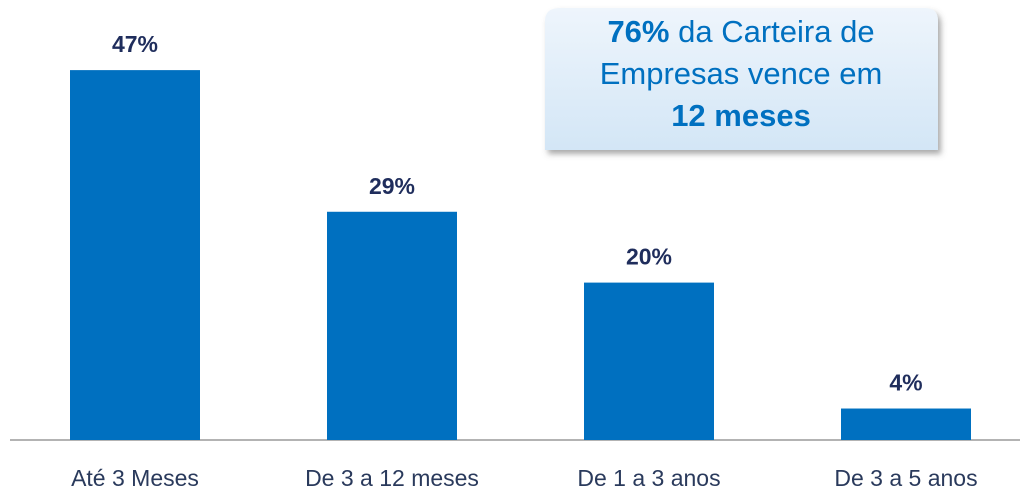 The width and height of the screenshot is (1027, 500). Describe the element at coordinates (905, 478) in the screenshot. I see `x-tick-label: De 3 a 5 anos` at that location.